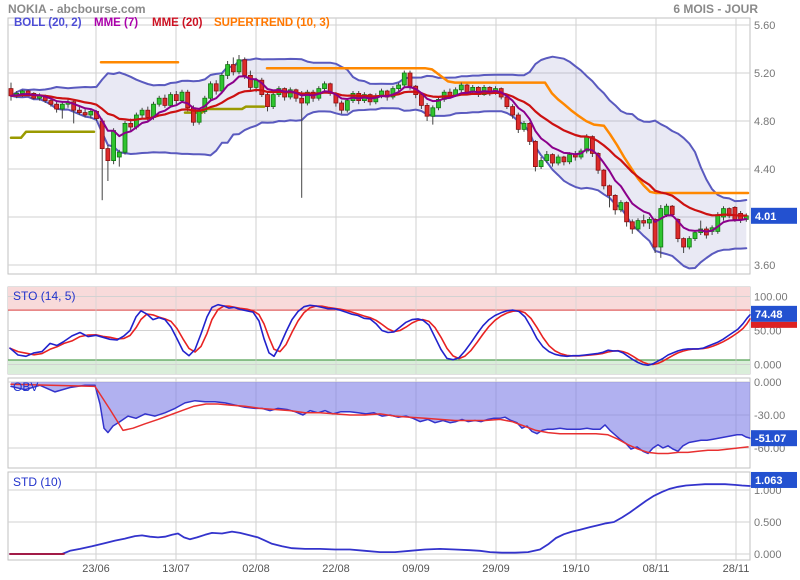  What do you see at coordinates (116, 23) in the screenshot?
I see `legend-item-1: MME (7)` at bounding box center [116, 23].